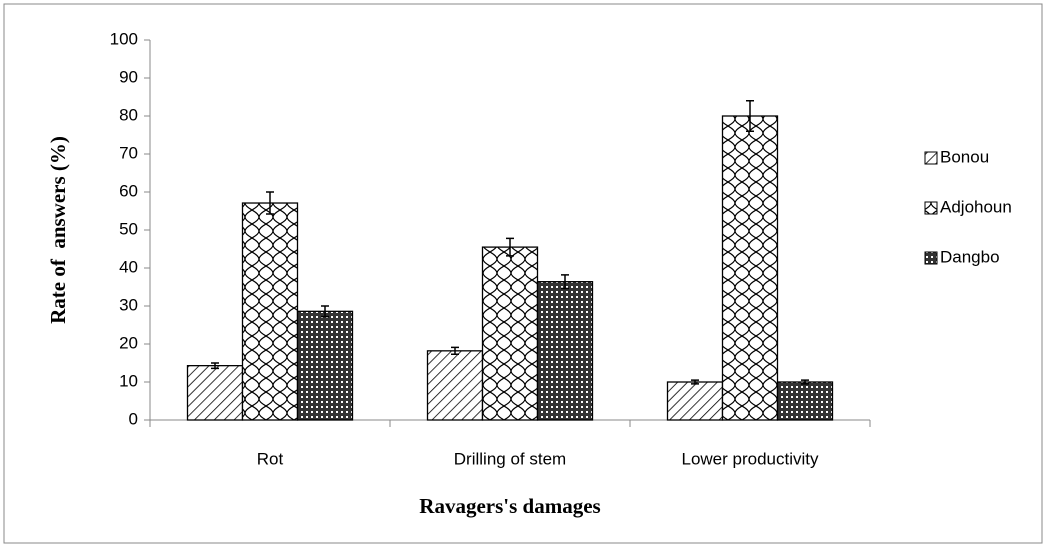 The height and width of the screenshot is (548, 1047). What do you see at coordinates (128, 228) in the screenshot?
I see `y-tick-label: 50` at bounding box center [128, 228].